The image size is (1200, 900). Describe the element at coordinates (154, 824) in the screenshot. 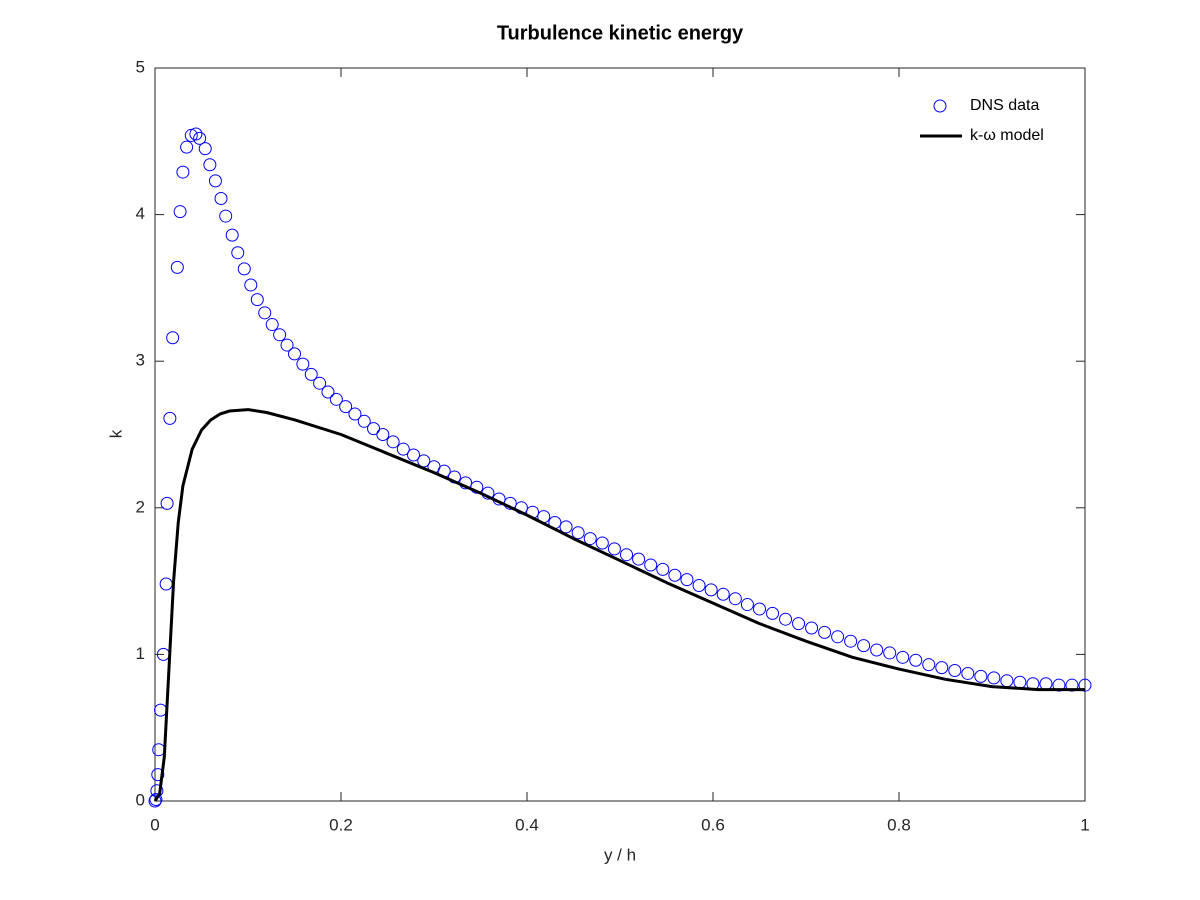

I see `x-tick-label: 0` at that location.